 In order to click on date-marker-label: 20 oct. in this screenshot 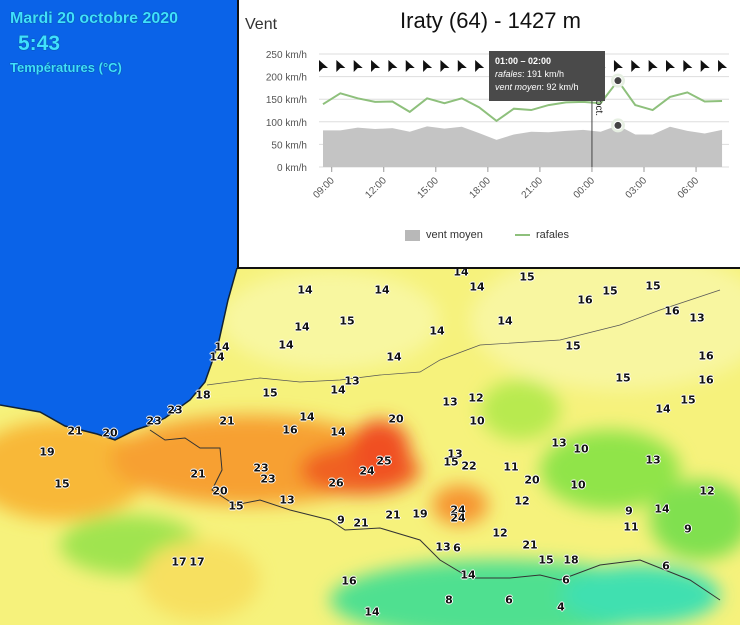, I will do `click(598, 101)`.